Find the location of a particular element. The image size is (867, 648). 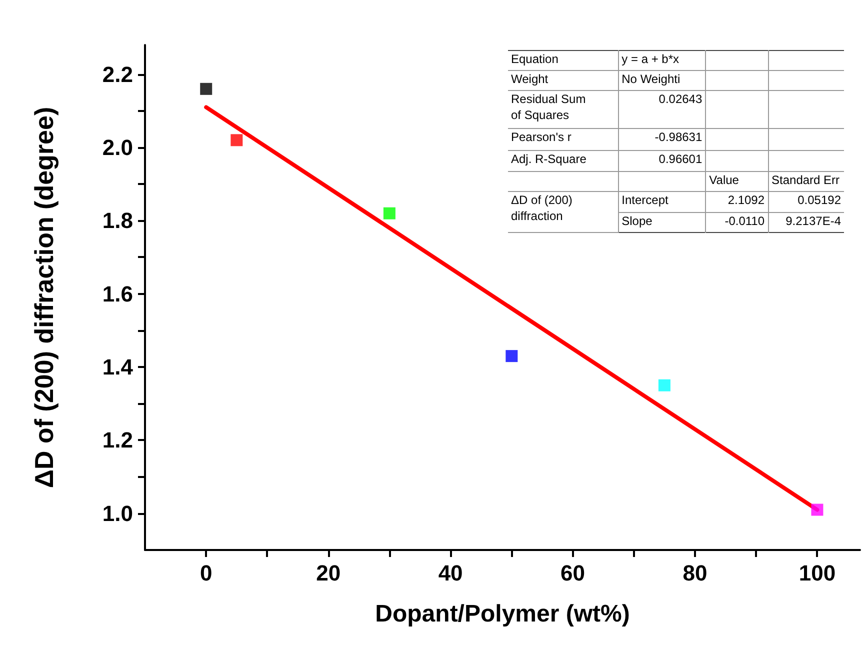

annotation: 0.05192 is located at coordinates (806, 202).